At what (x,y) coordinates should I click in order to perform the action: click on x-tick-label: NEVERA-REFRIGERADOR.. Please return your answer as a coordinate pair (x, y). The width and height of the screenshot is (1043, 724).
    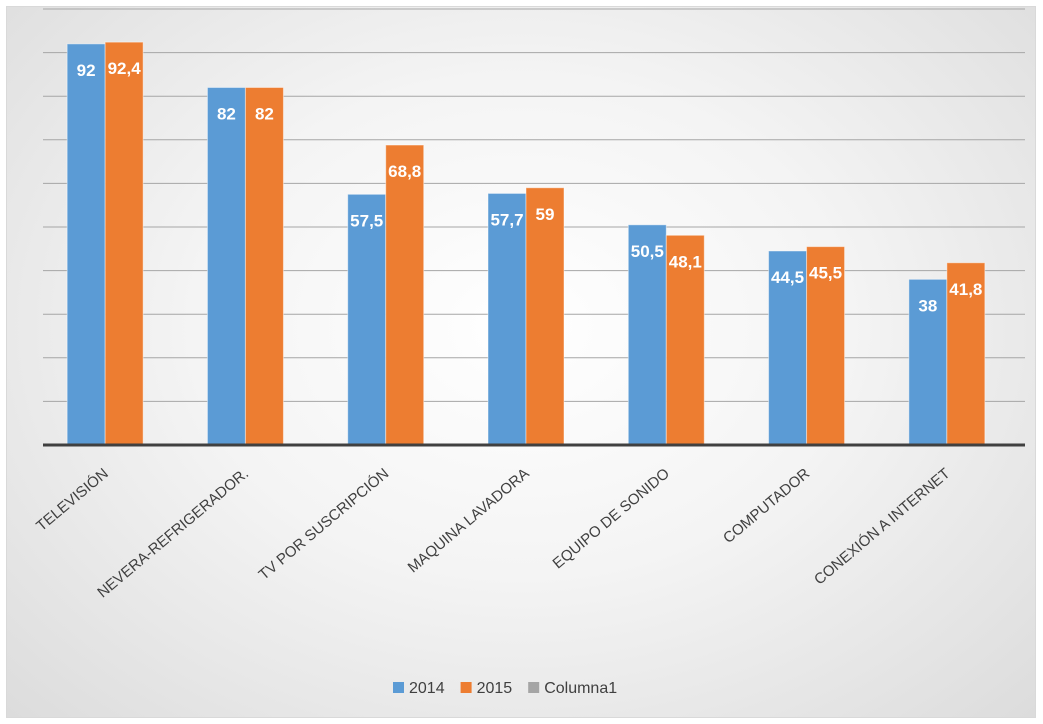
    Looking at the image, I should click on (173, 533).